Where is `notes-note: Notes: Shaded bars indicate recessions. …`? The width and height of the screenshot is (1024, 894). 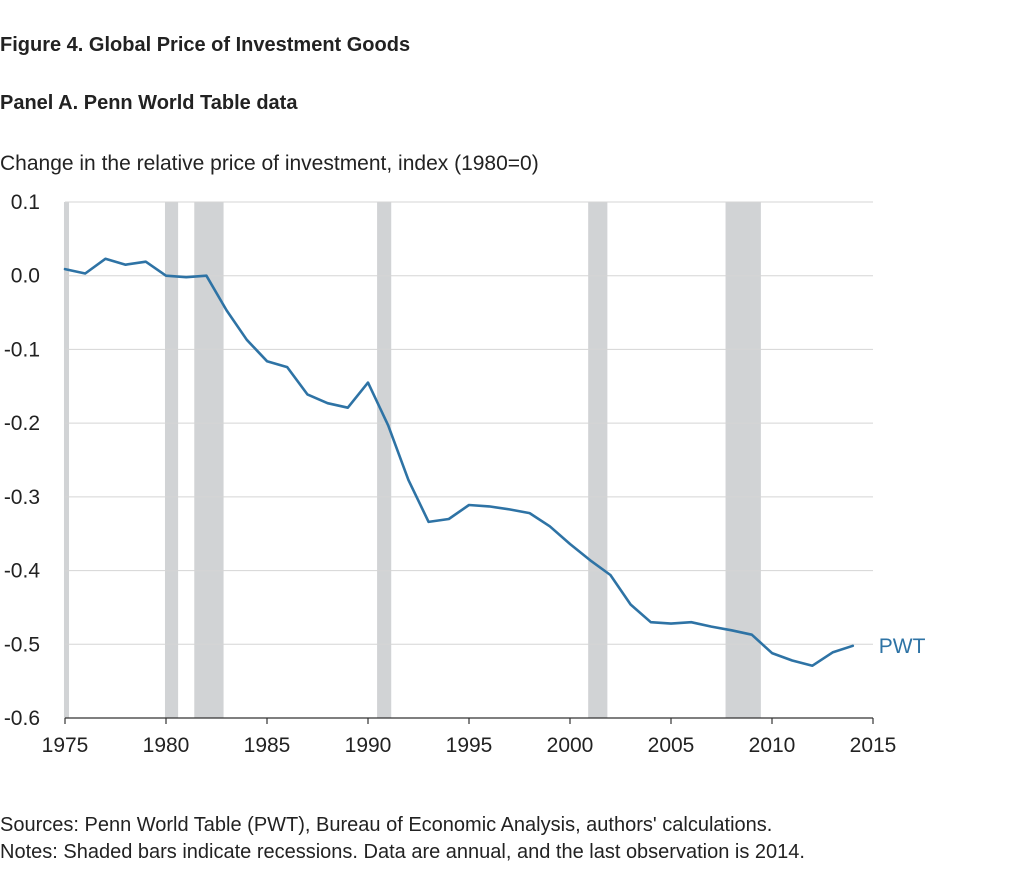 notes-note: Notes: Shaded bars indicate recessions. … is located at coordinates (402, 852).